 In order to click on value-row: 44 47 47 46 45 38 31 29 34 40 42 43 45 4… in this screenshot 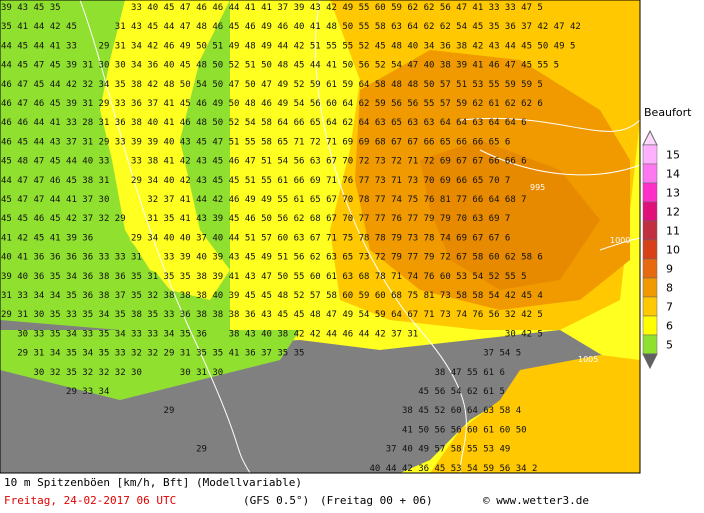, I will do `click(255, 181)`.